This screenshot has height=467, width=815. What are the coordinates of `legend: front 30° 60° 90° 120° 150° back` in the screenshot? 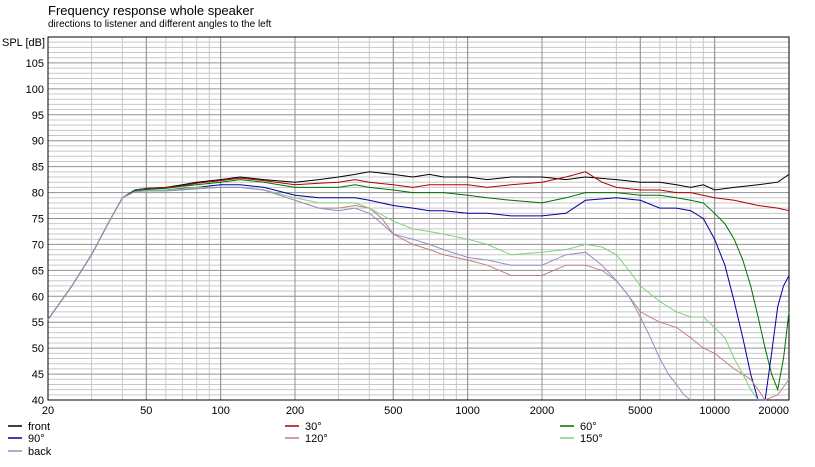 It's located at (305, 439).